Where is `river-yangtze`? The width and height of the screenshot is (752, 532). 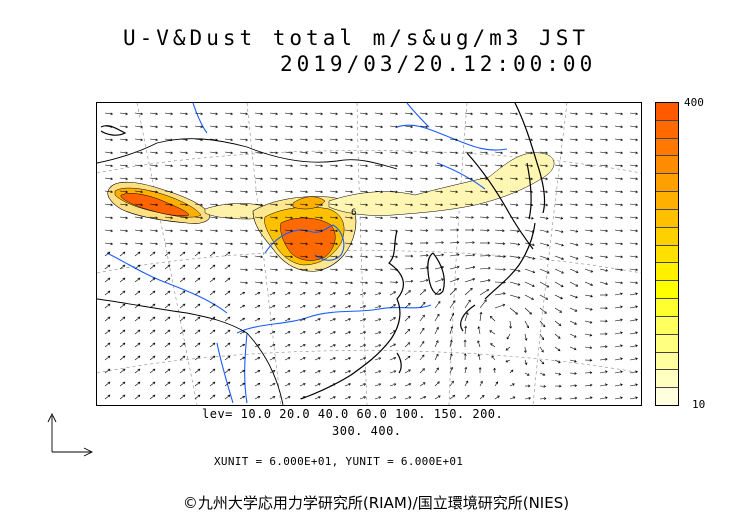
river-yangtze is located at coordinates (334, 319).